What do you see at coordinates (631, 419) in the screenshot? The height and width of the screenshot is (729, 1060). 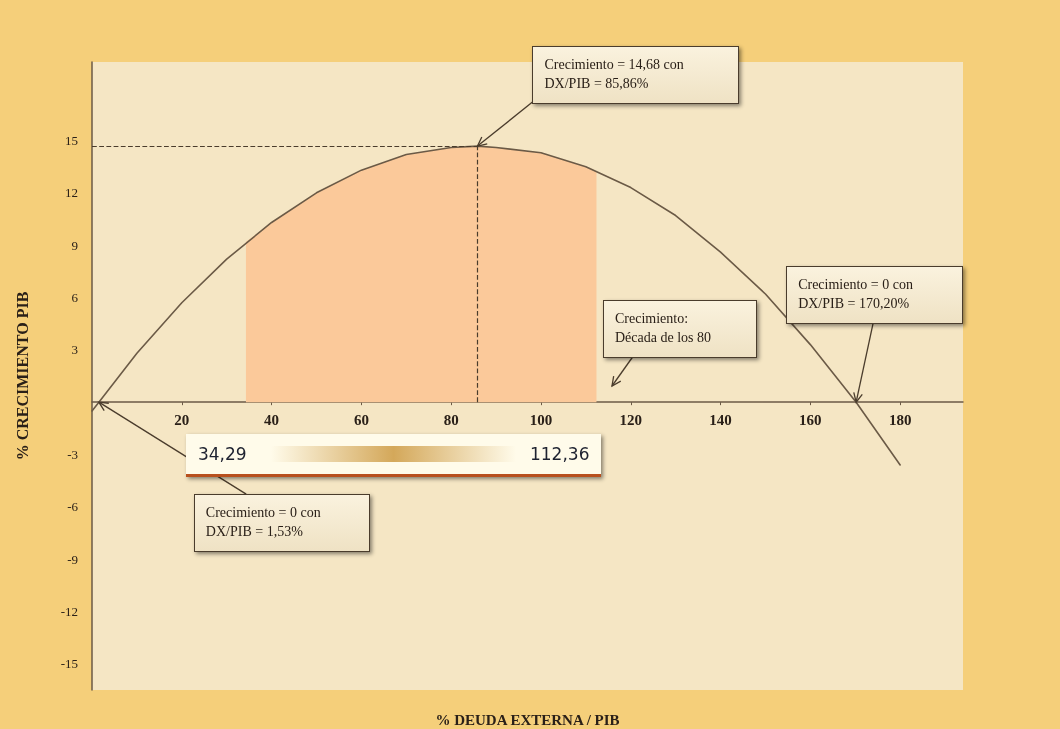 I see `x-tick-label: 120` at bounding box center [631, 419].